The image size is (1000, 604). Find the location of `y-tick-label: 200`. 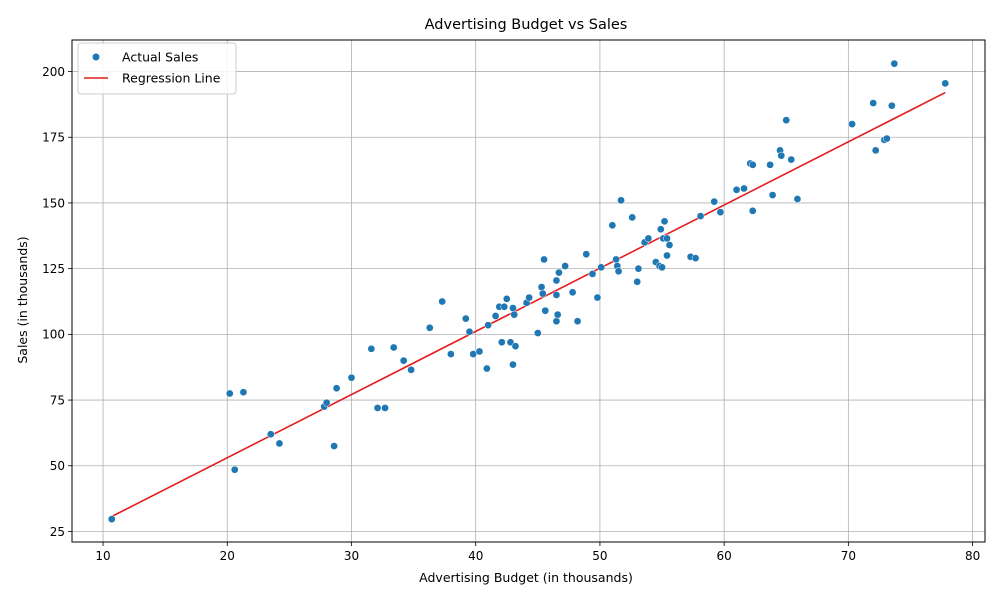

y-tick-label: 200 is located at coordinates (53, 72).